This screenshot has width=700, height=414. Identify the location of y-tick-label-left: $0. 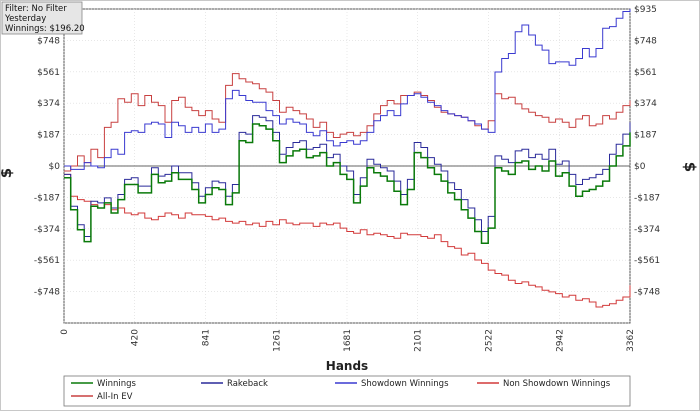
(55, 167).